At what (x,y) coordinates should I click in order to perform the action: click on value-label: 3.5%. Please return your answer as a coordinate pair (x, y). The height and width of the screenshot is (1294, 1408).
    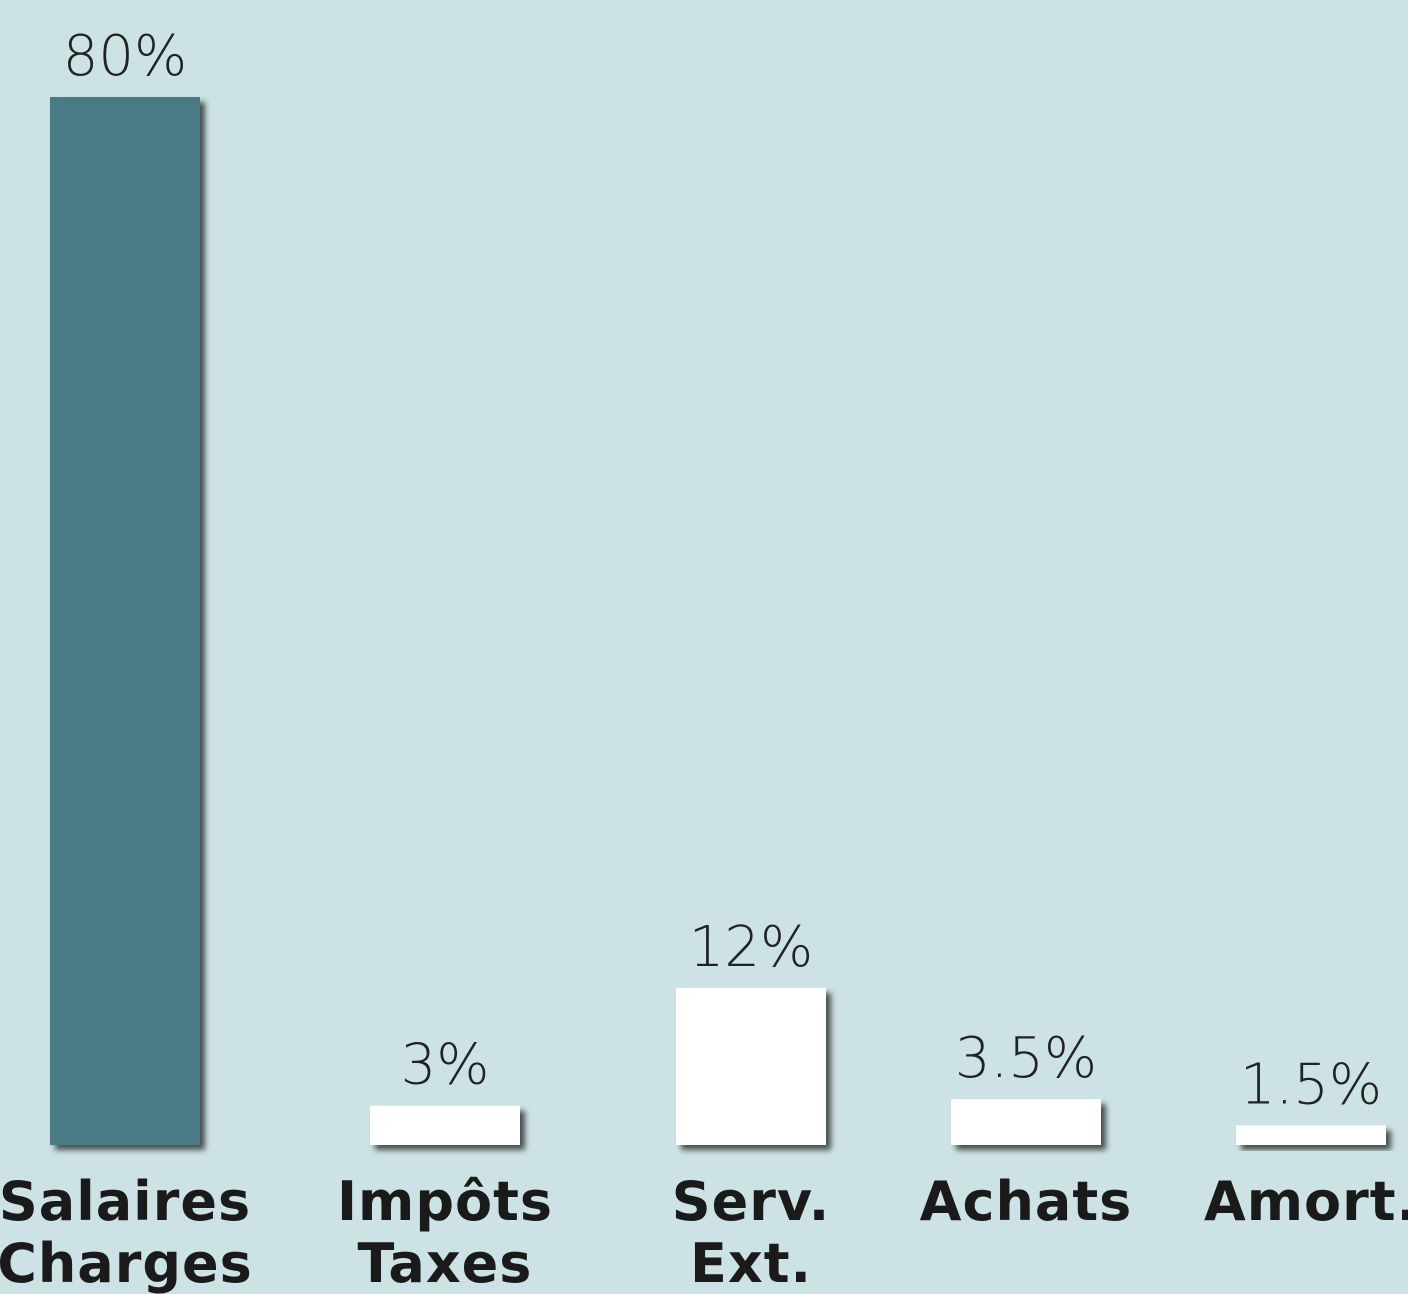
    Looking at the image, I should click on (1026, 1058).